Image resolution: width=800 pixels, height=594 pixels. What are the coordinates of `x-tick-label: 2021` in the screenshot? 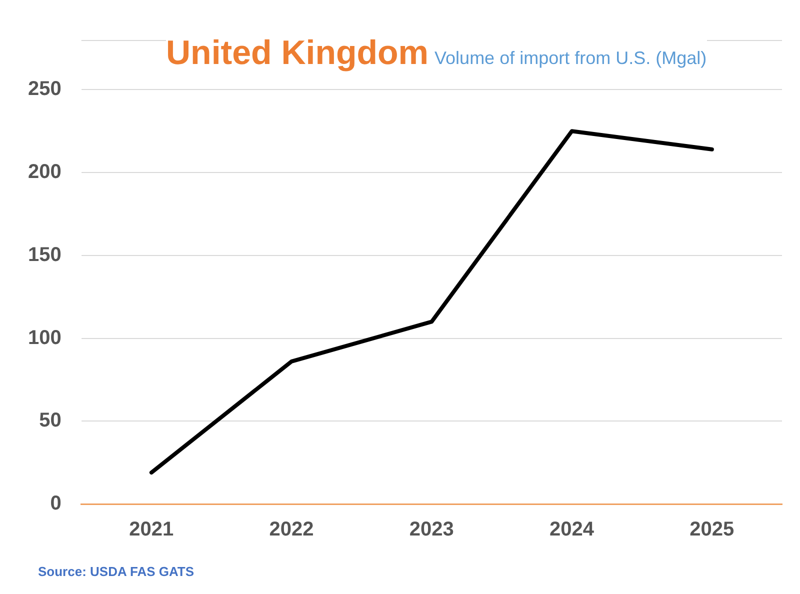 It's located at (151, 529).